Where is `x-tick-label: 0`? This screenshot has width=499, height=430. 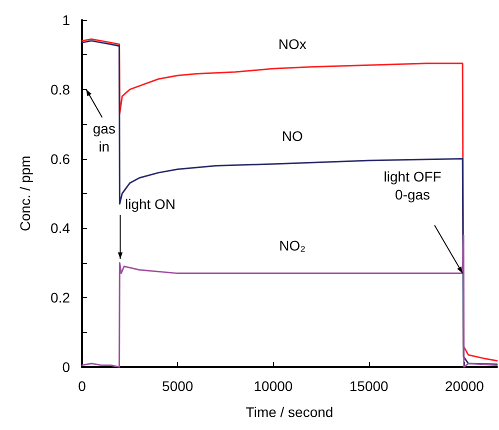 x-tick-label: 0 is located at coordinates (82, 386).